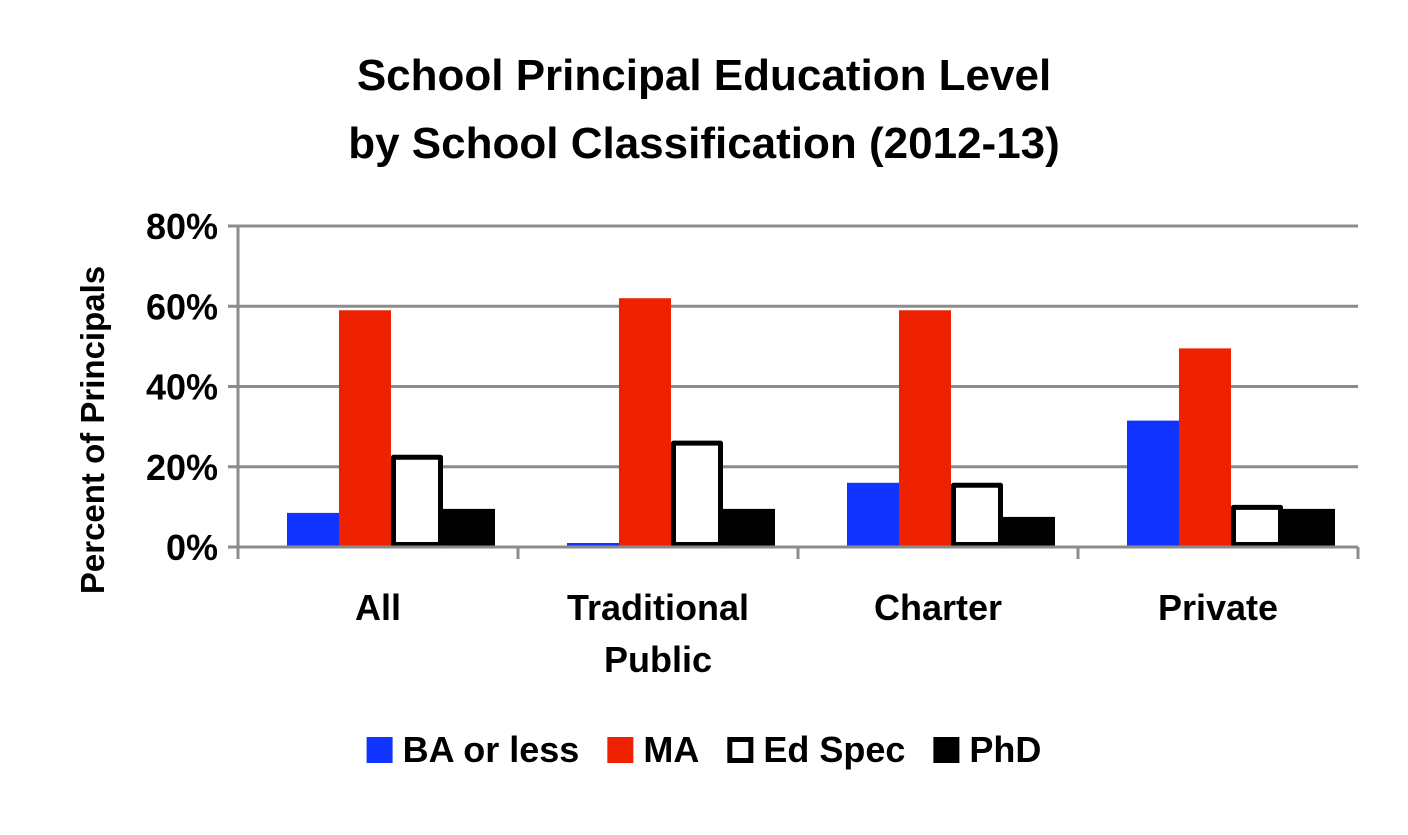 This screenshot has height=835, width=1408. What do you see at coordinates (182, 226) in the screenshot?
I see `y-tick-label: 80%` at bounding box center [182, 226].